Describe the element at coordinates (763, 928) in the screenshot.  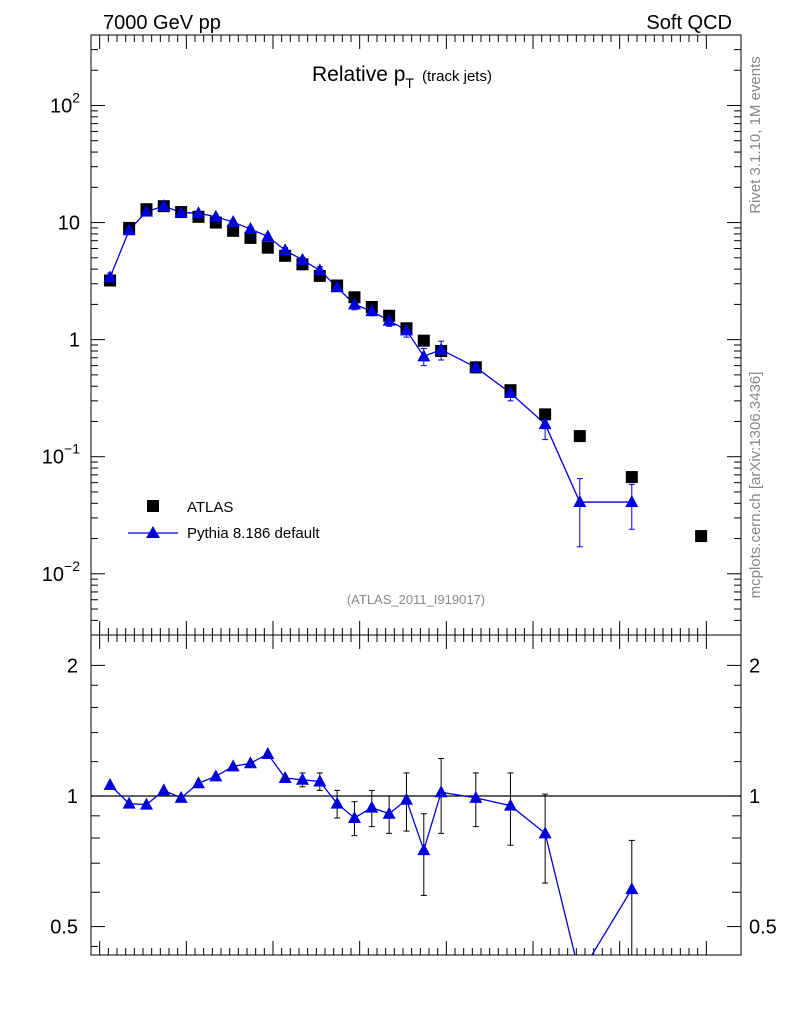
I see `ratio-y-tick-label-right: 0.5` at that location.